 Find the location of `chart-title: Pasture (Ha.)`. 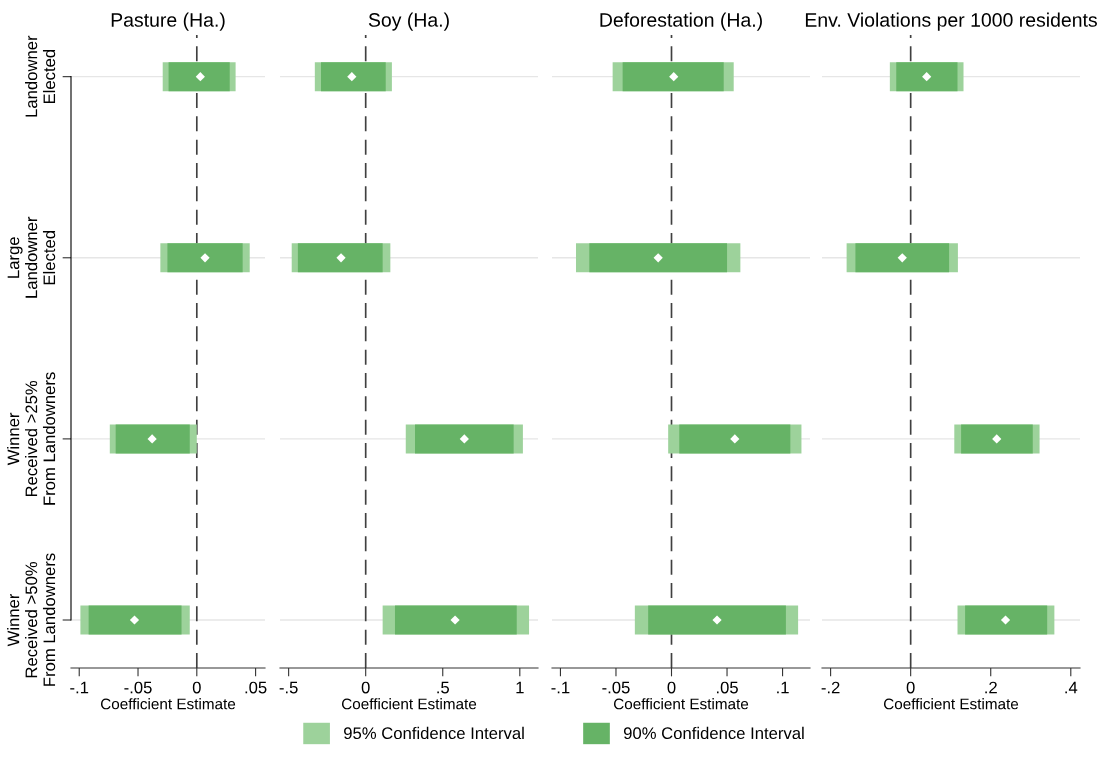

chart-title: Pasture (Ha.) is located at coordinates (168, 21).